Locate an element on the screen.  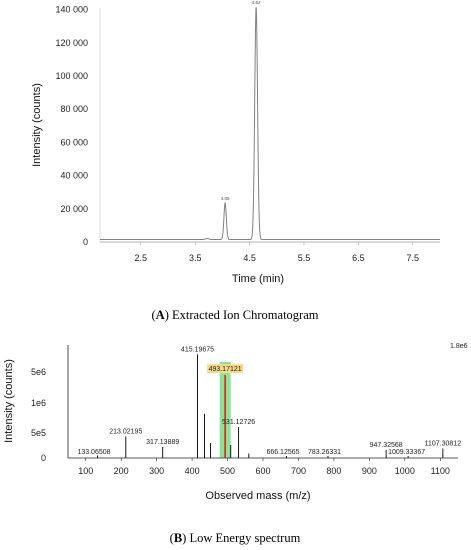
spectrum-x-tick-label: 200 is located at coordinates (121, 471).